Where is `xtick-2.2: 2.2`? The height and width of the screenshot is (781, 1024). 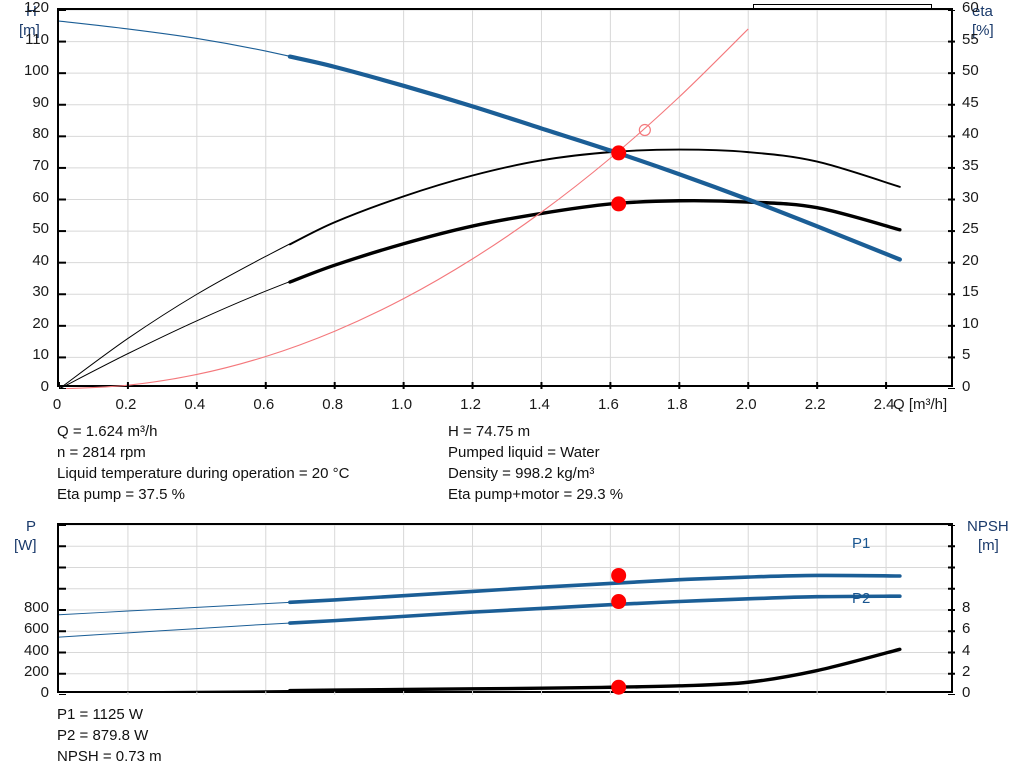 xtick-2.2: 2.2 is located at coordinates (815, 404).